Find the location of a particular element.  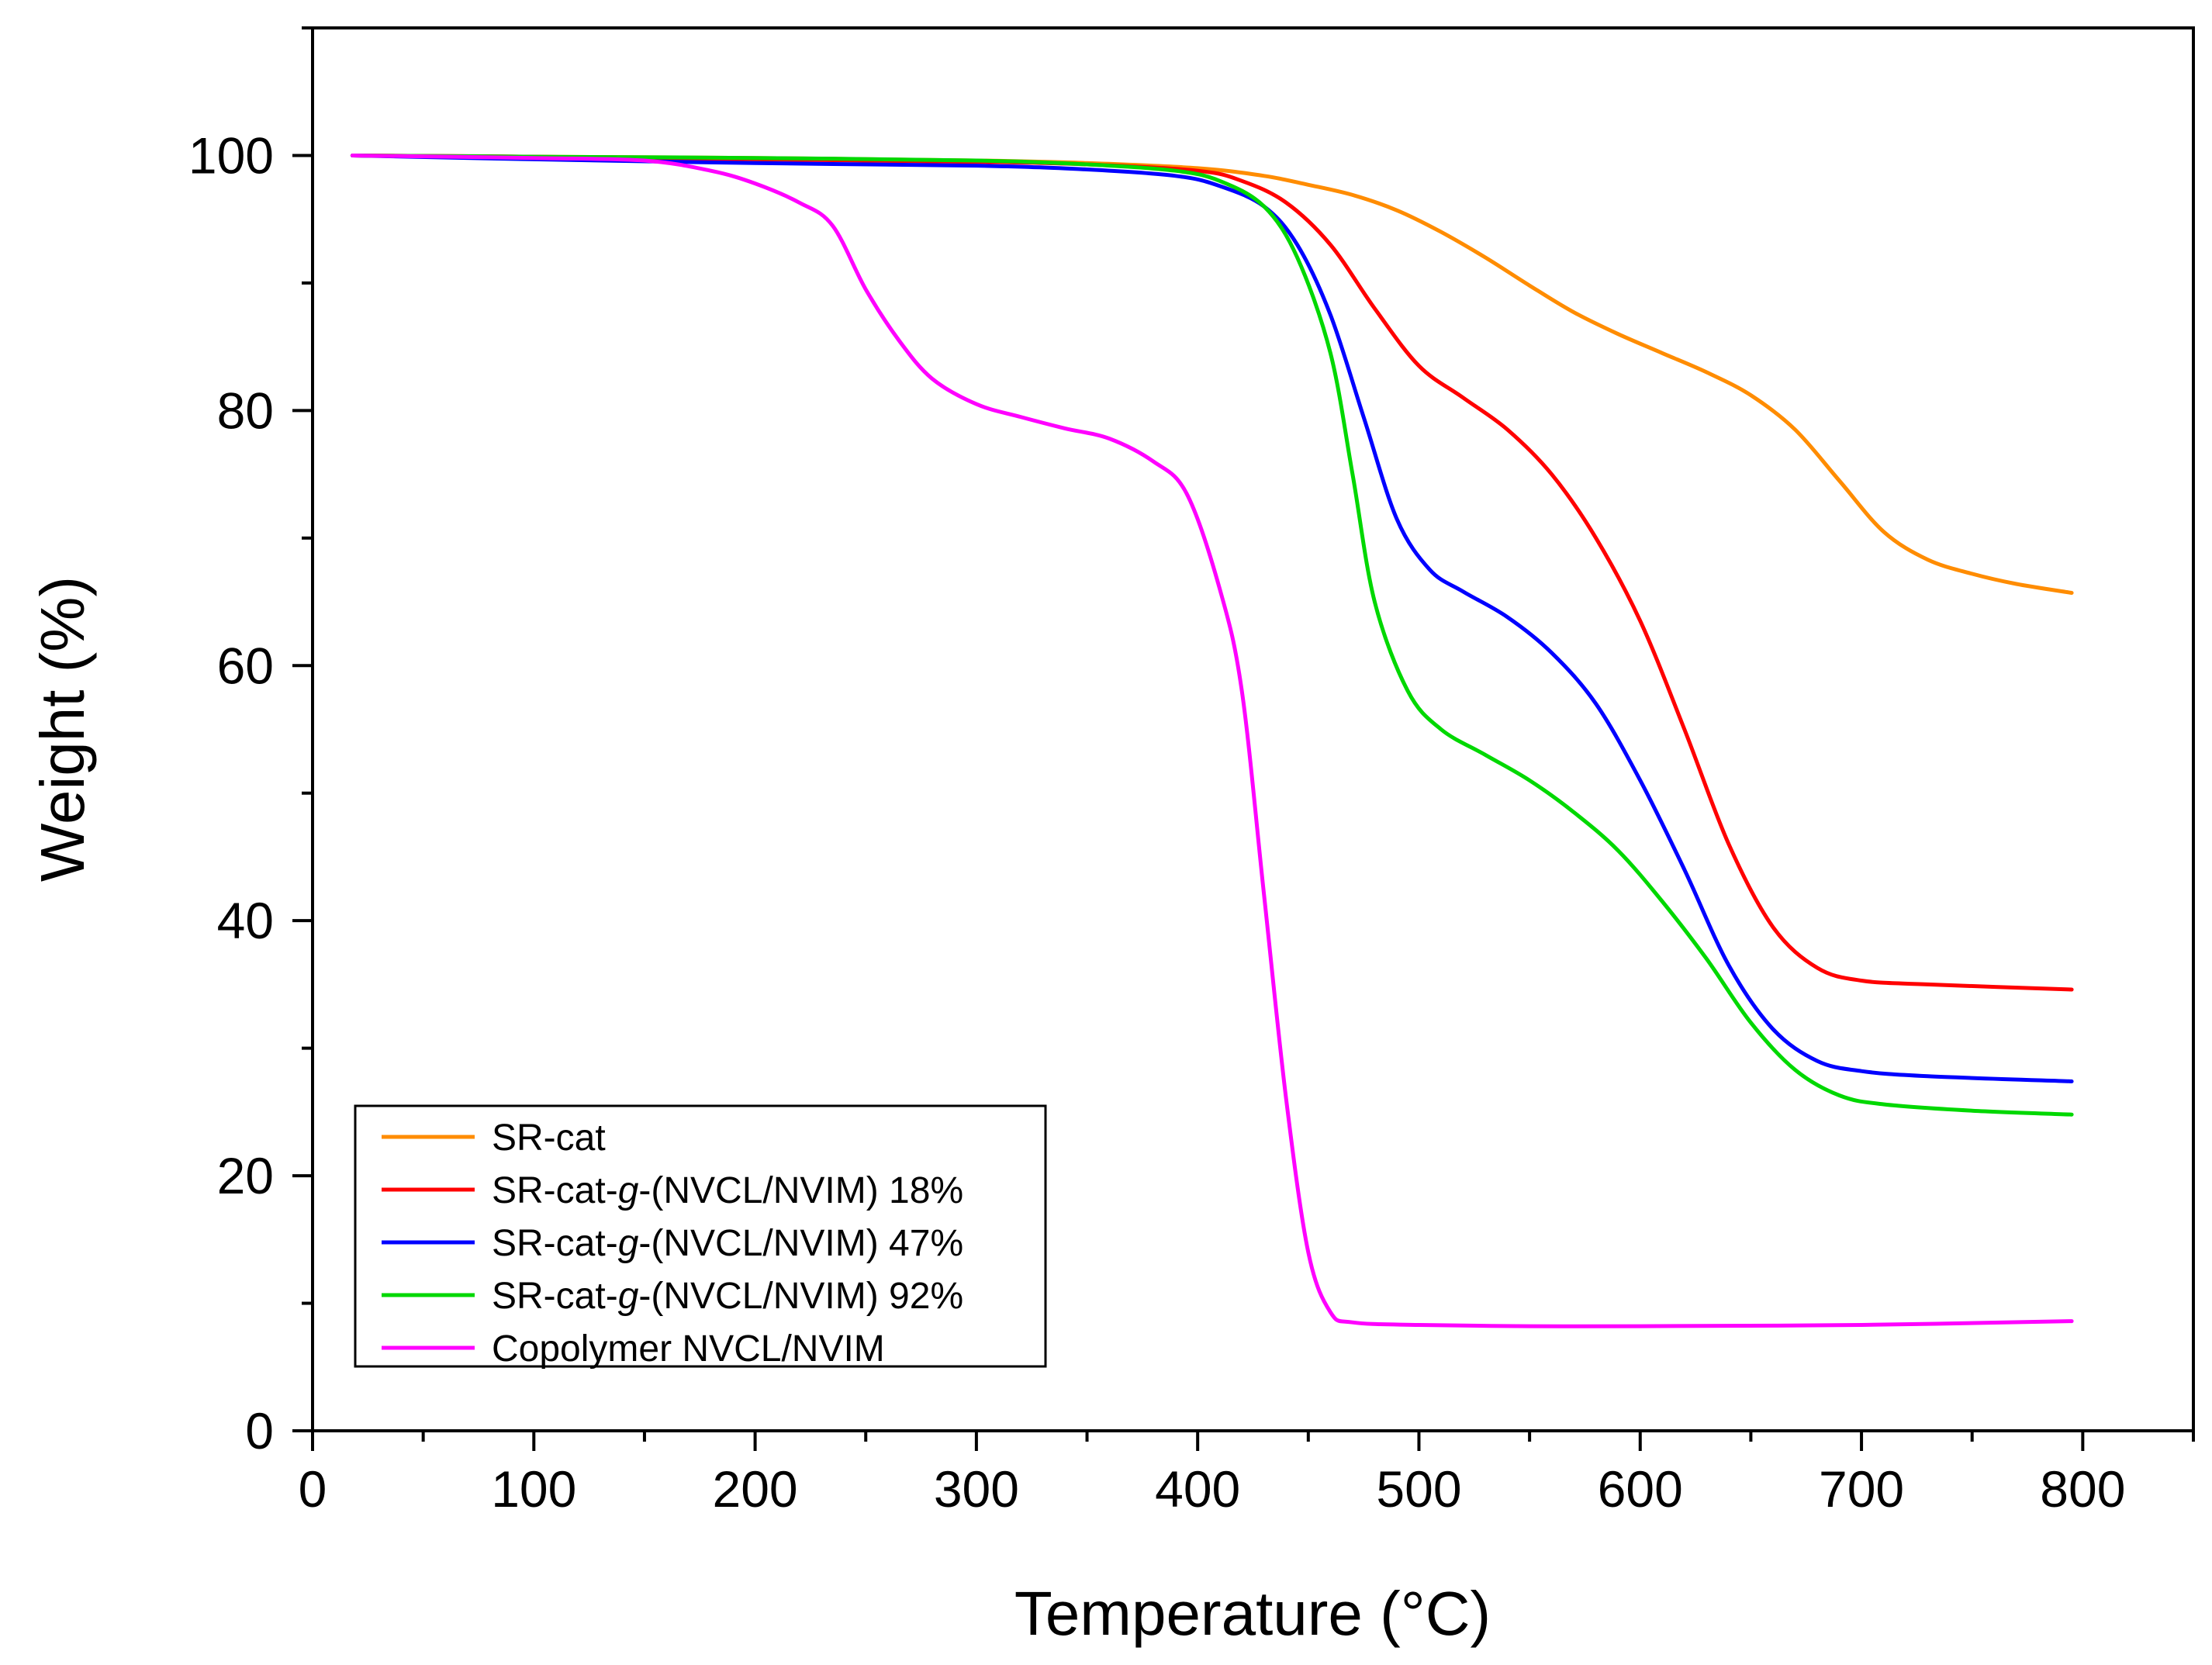

y-axis-title: Weight (%) is located at coordinates (62, 729).